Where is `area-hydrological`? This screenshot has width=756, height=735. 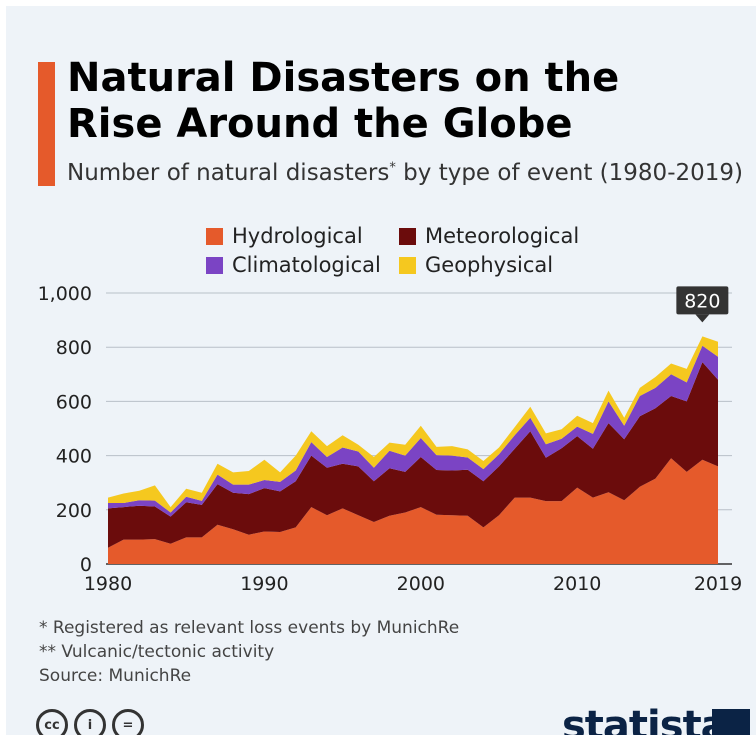 area-hydrological is located at coordinates (413, 511).